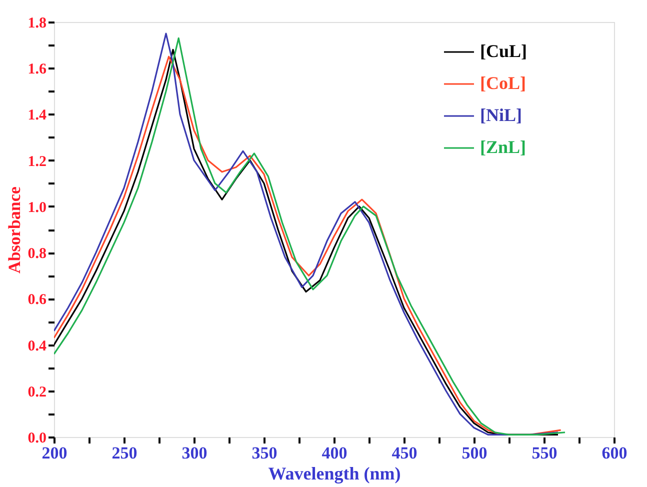 This screenshot has width=647, height=487. I want to click on x-tick-label: 550, so click(545, 453).